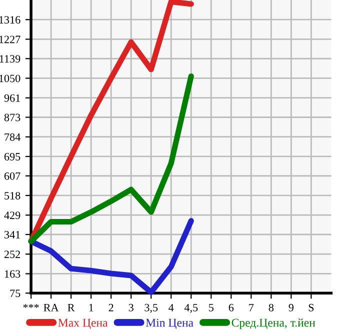  I want to click on x-tick-label: 4, so click(171, 308).